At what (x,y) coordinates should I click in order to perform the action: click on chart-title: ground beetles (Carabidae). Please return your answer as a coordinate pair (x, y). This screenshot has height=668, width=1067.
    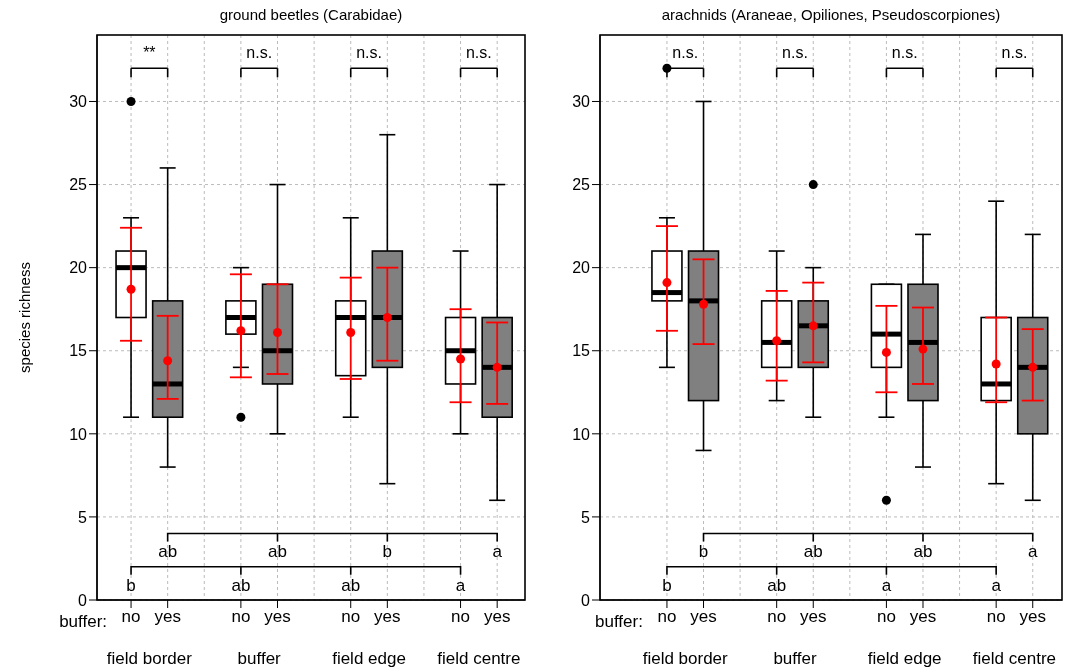
    Looking at the image, I should click on (311, 14).